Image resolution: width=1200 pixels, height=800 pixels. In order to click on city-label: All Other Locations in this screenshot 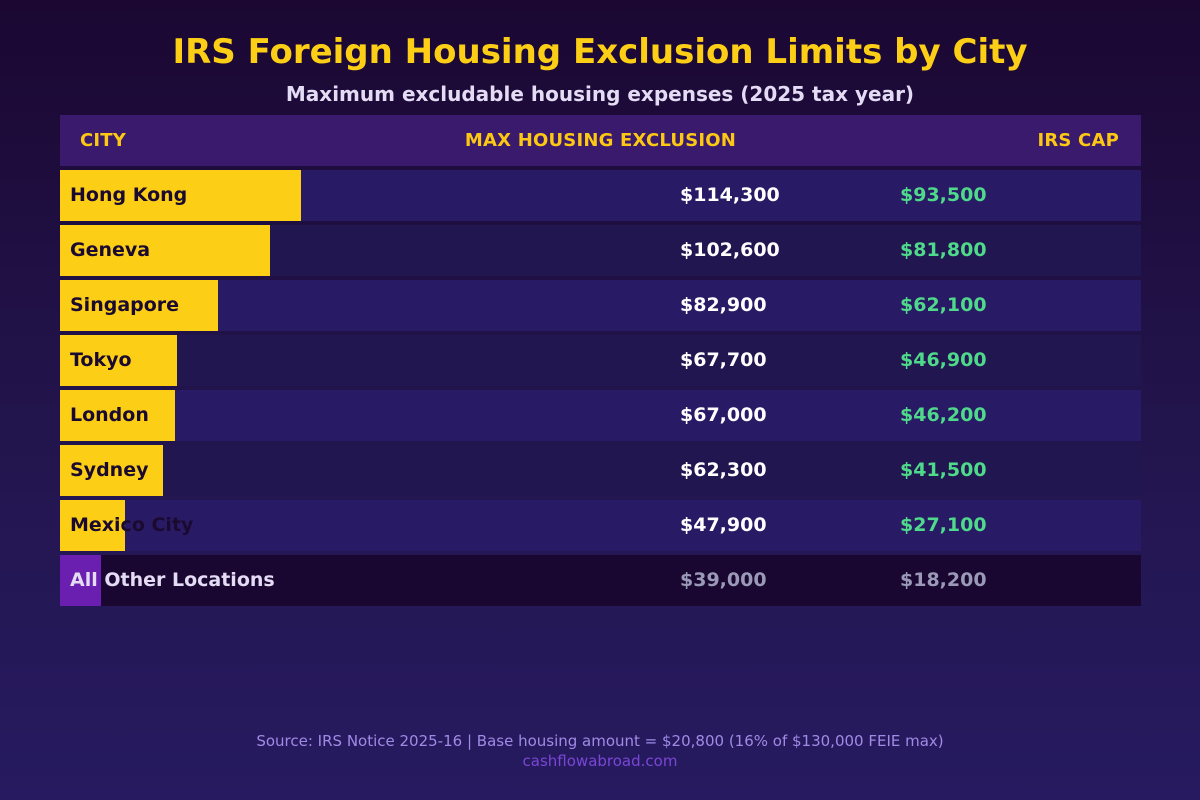, I will do `click(172, 580)`.